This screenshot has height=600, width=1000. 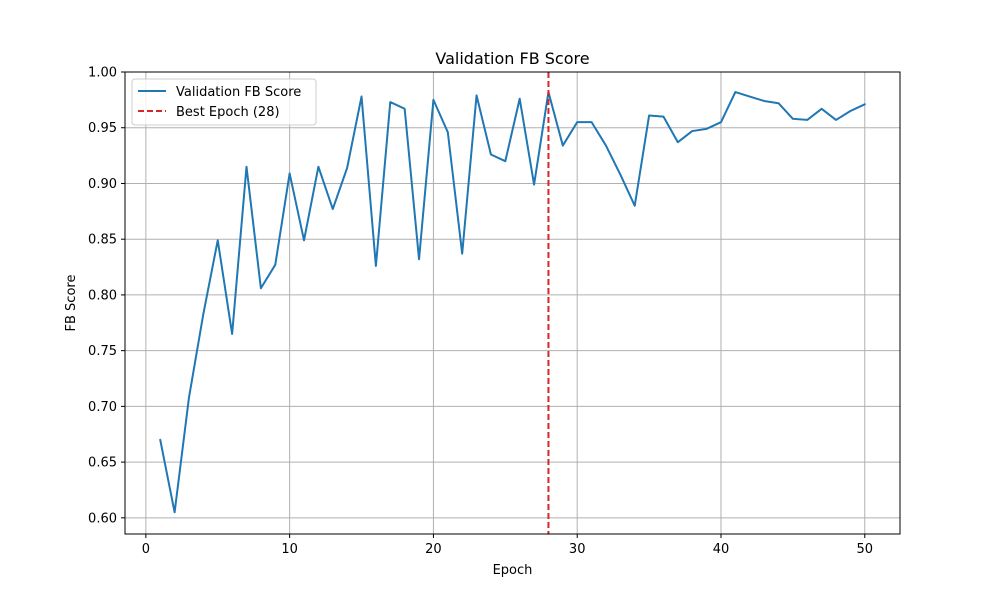 I want to click on x-tick-label: 40, so click(x=721, y=549).